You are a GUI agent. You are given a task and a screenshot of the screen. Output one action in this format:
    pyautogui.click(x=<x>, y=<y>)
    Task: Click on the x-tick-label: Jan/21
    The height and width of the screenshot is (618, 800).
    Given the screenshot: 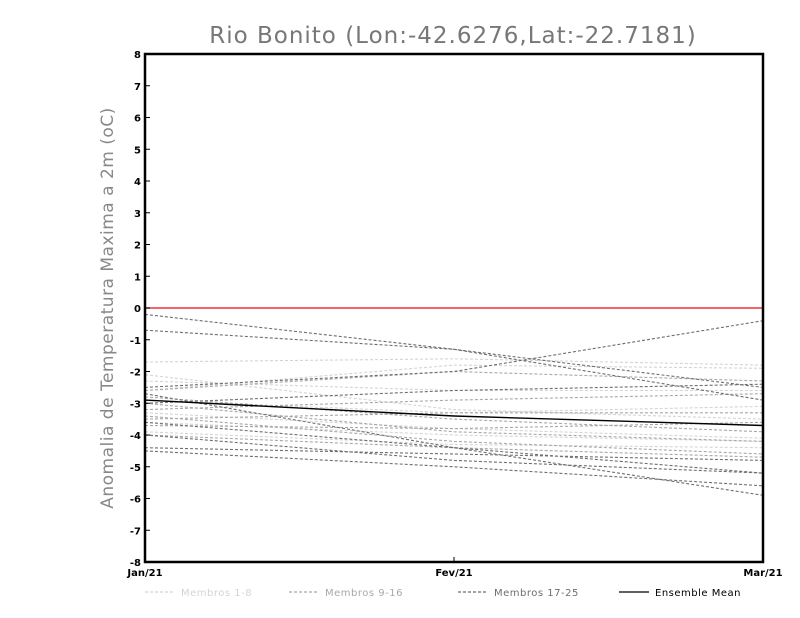 What is the action you would take?
    pyautogui.click(x=144, y=573)
    